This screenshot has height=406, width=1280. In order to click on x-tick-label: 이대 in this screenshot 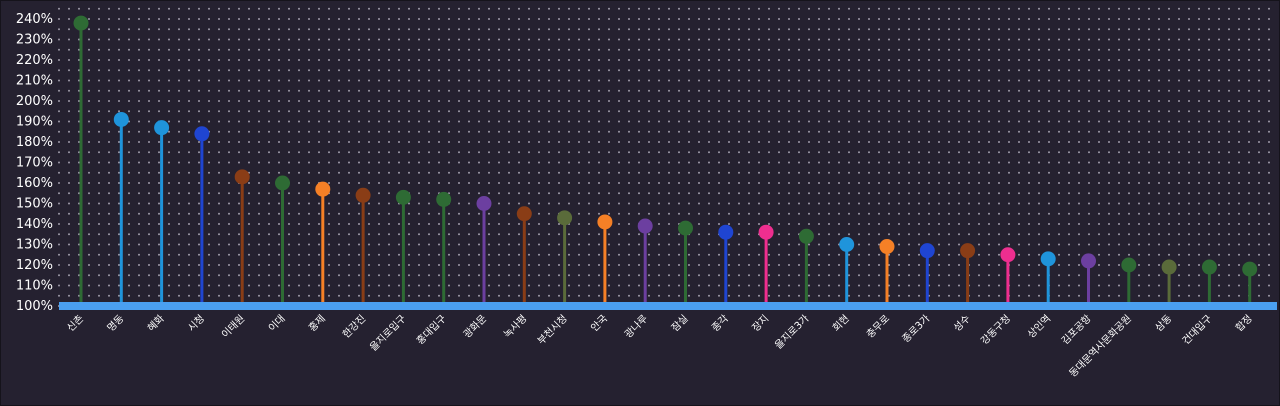, I will do `click(277, 324)`.